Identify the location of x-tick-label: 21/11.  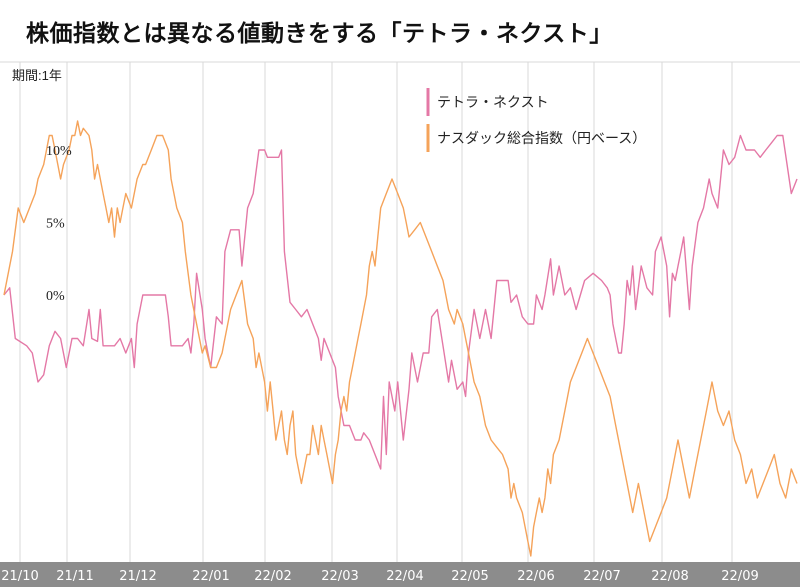
(74, 576).